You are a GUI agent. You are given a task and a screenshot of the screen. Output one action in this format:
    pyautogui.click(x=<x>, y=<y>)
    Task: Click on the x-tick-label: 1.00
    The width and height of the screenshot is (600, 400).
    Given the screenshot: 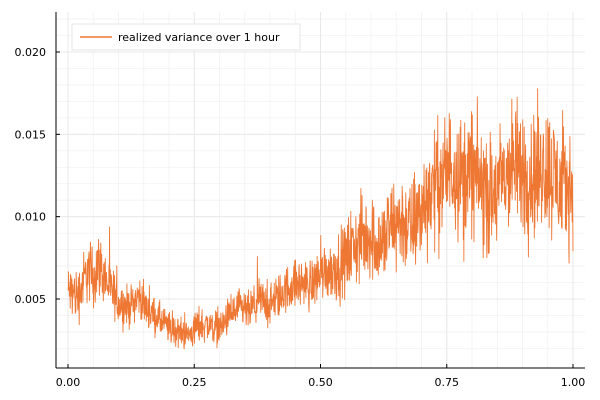 What is the action you would take?
    pyautogui.click(x=573, y=382)
    